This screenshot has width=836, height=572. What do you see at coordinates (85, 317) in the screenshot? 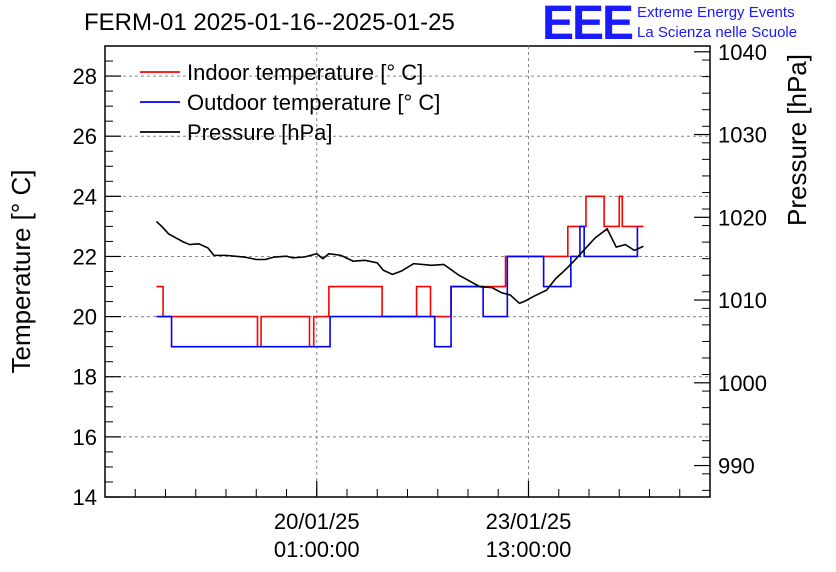
I see `y-left-tick-label: 20` at bounding box center [85, 317].